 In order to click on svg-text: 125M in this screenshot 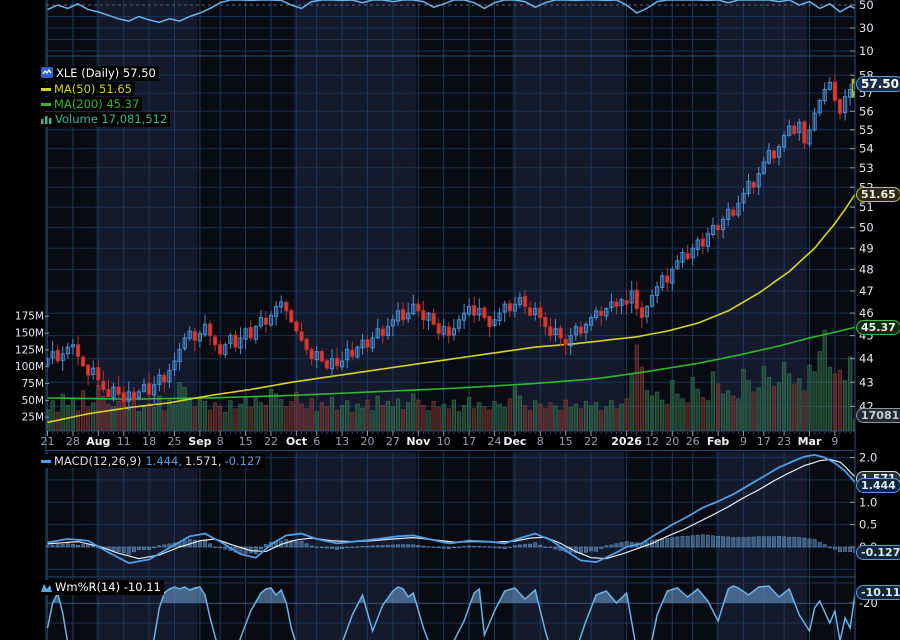, I will do `click(29, 350)`.